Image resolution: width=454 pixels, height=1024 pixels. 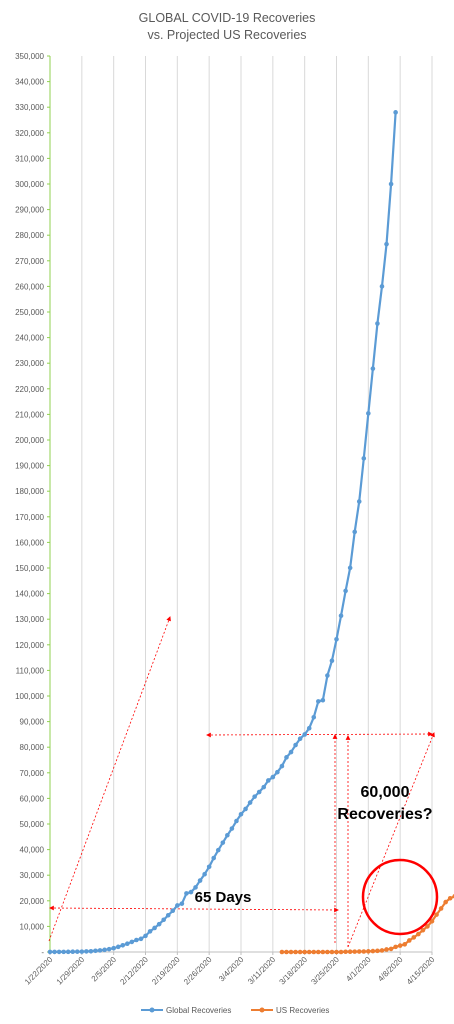 I want to click on y-tick-label: 120,000, so click(x=29, y=645).